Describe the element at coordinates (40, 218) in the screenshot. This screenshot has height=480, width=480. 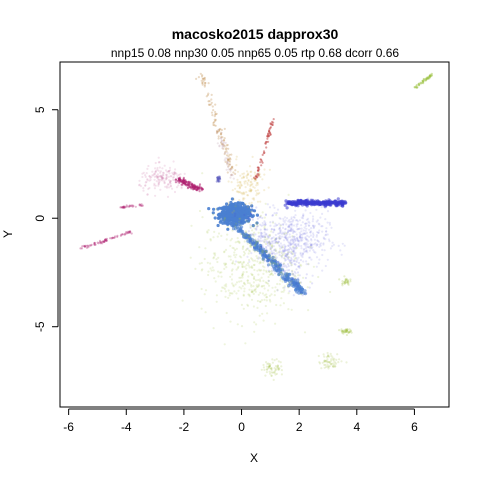
I see `y-tick-label: 0` at that location.